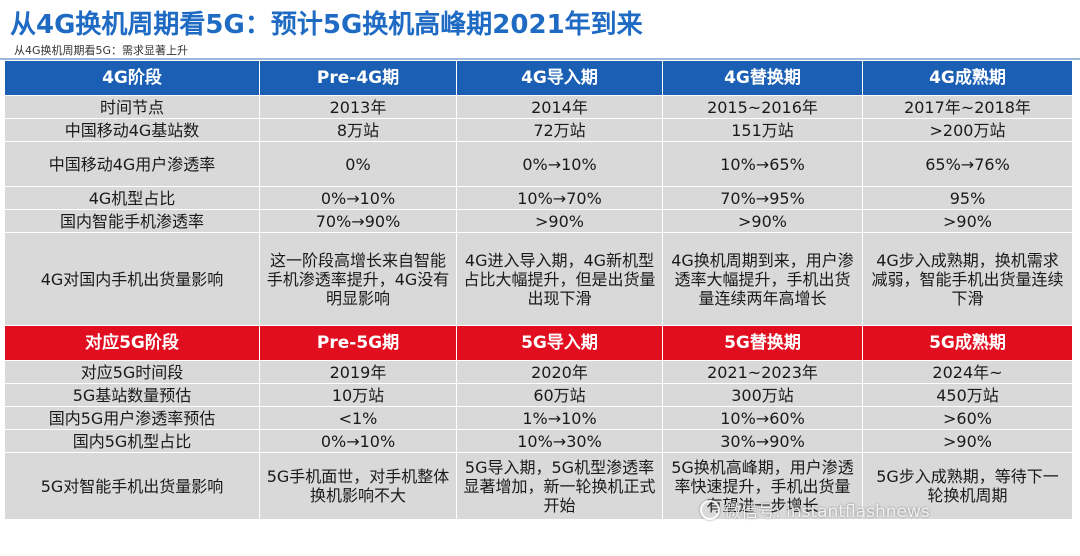  What do you see at coordinates (967, 107) in the screenshot?
I see `table-cell: 2017年~2018年` at bounding box center [967, 107].